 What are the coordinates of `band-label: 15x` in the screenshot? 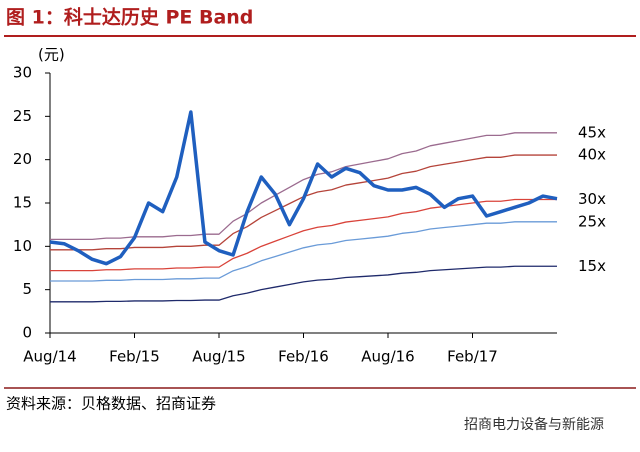 It's located at (592, 266).